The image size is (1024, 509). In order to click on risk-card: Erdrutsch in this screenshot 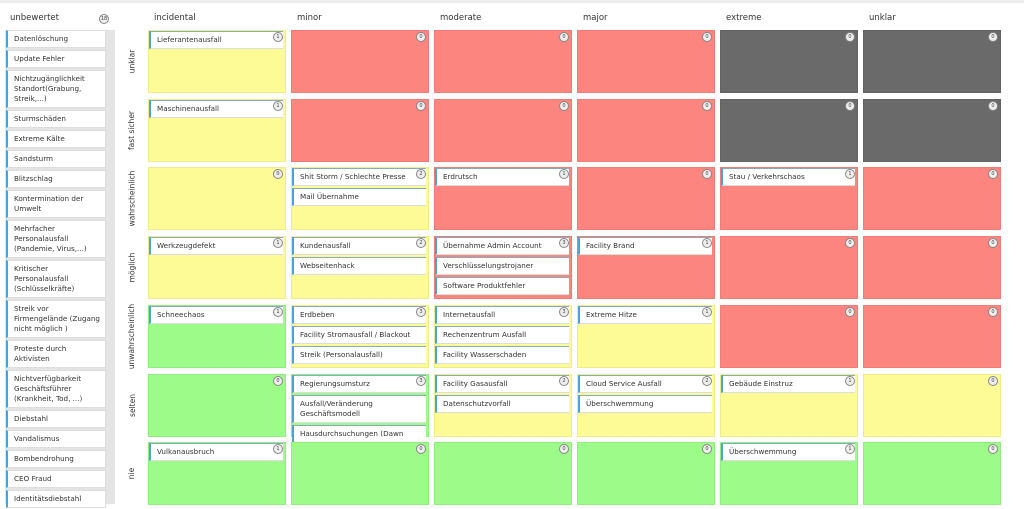, I will do `click(502, 177)`.